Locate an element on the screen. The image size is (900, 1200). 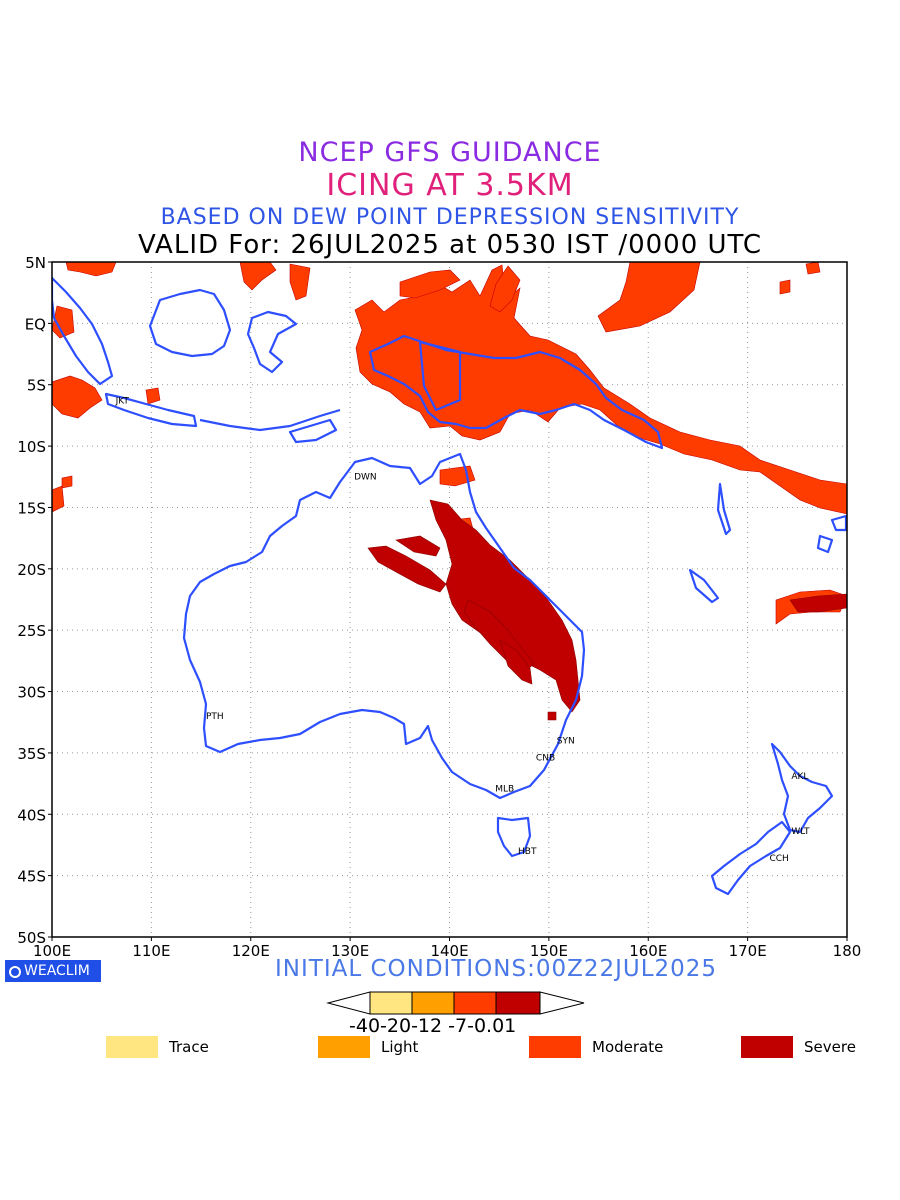
city-label-cch: CCH is located at coordinates (778, 859).